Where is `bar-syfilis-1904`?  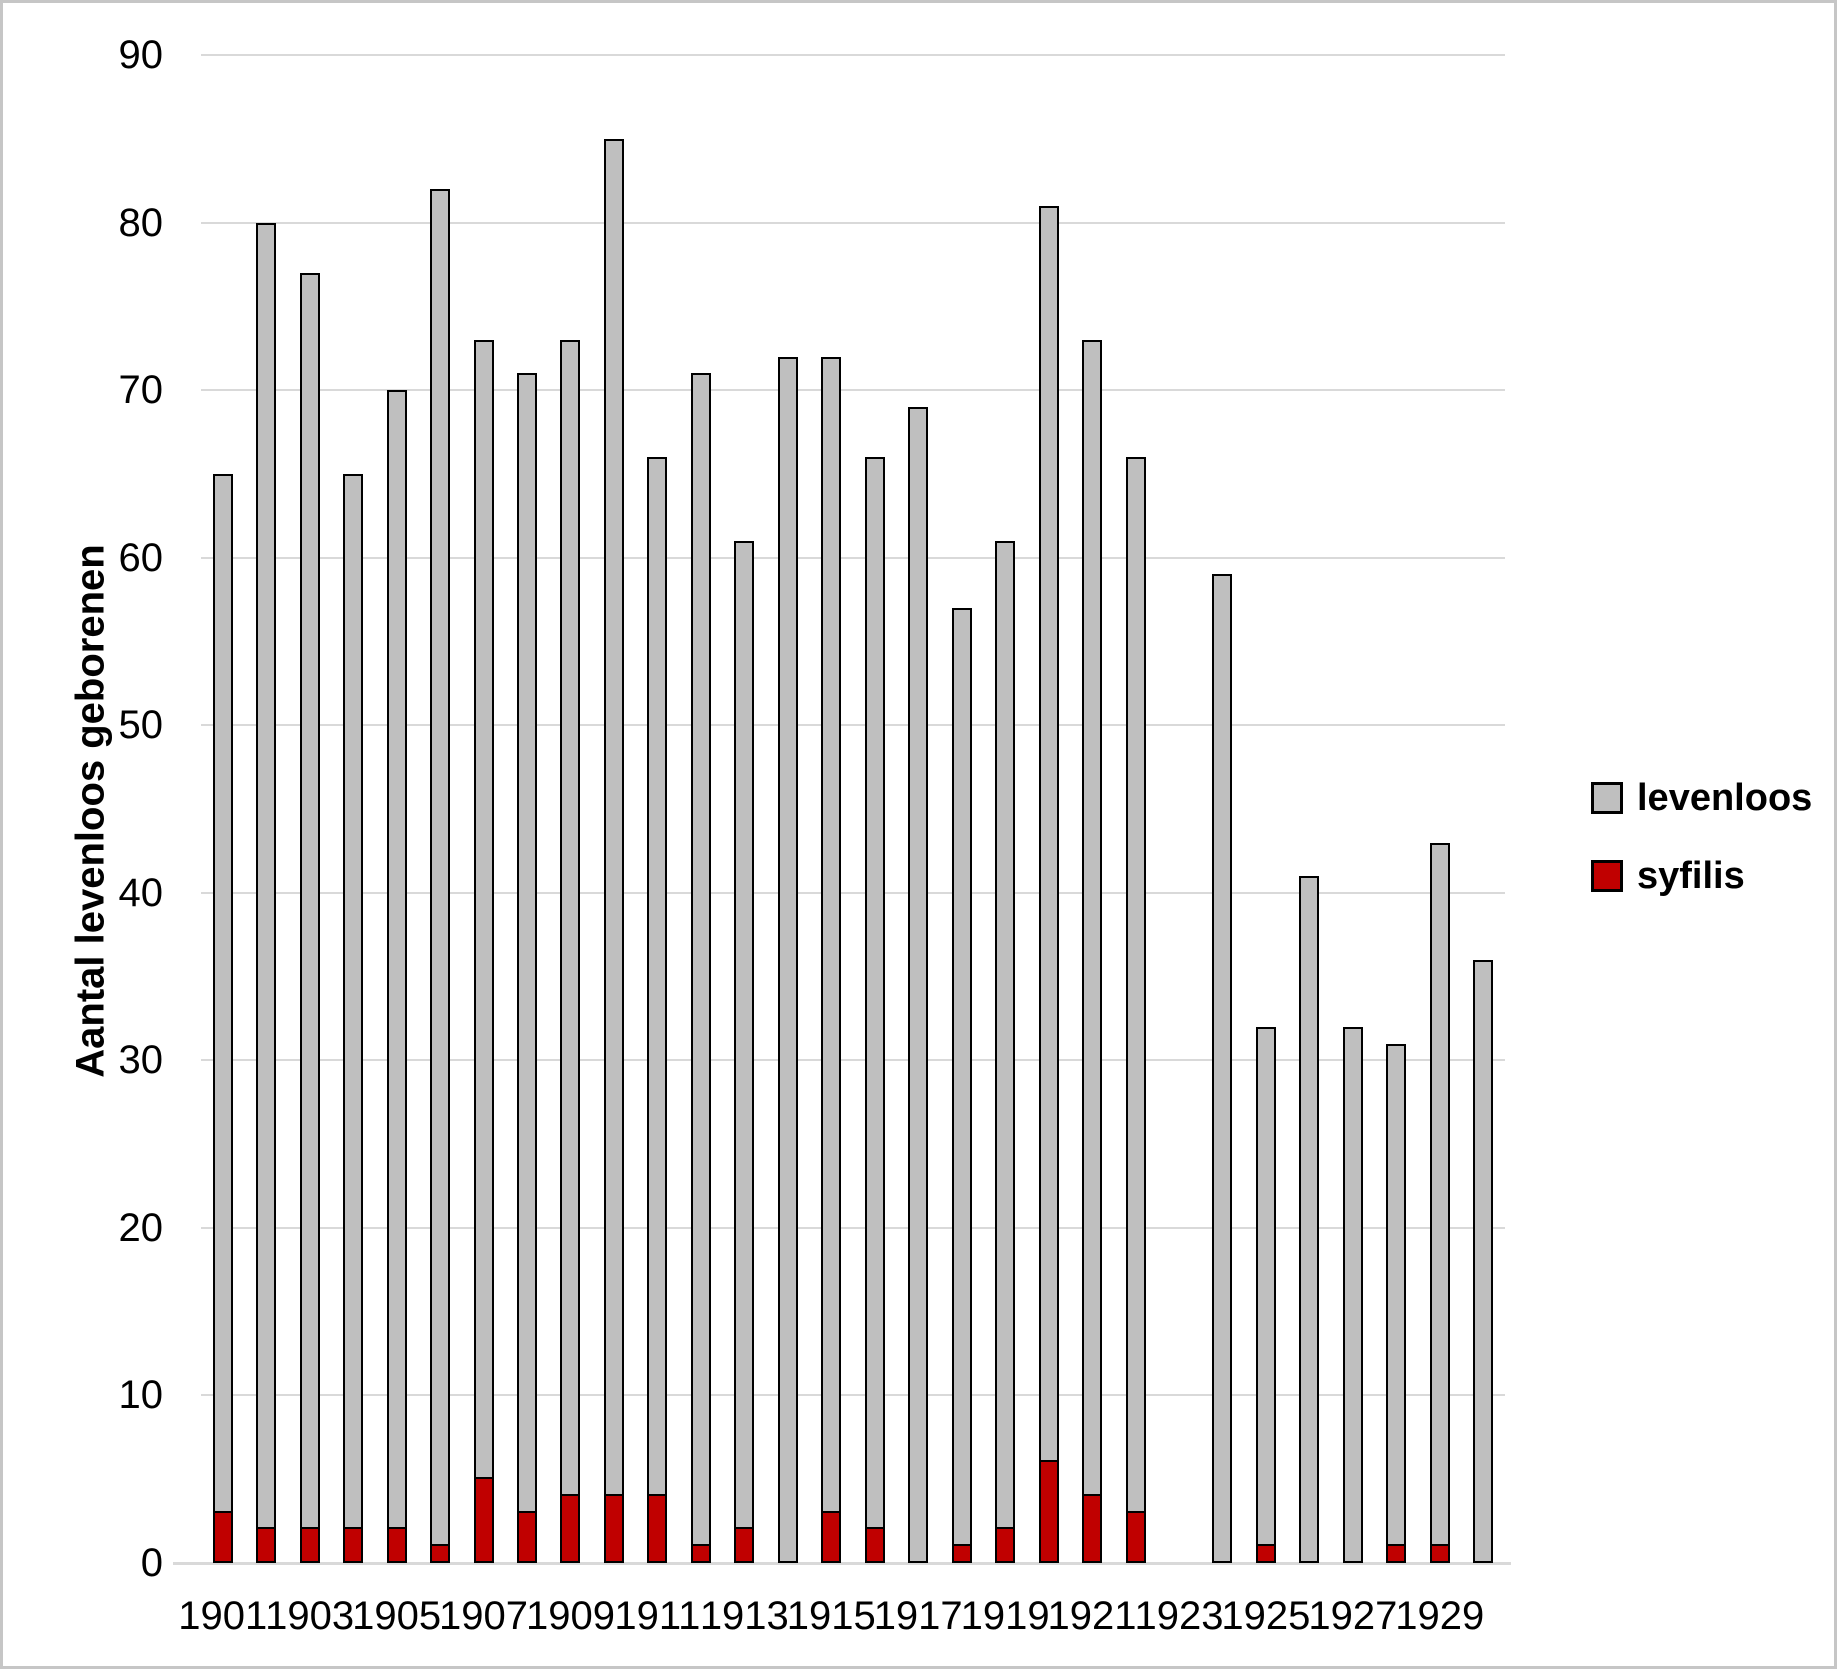 bar-syfilis-1904 is located at coordinates (353, 1545).